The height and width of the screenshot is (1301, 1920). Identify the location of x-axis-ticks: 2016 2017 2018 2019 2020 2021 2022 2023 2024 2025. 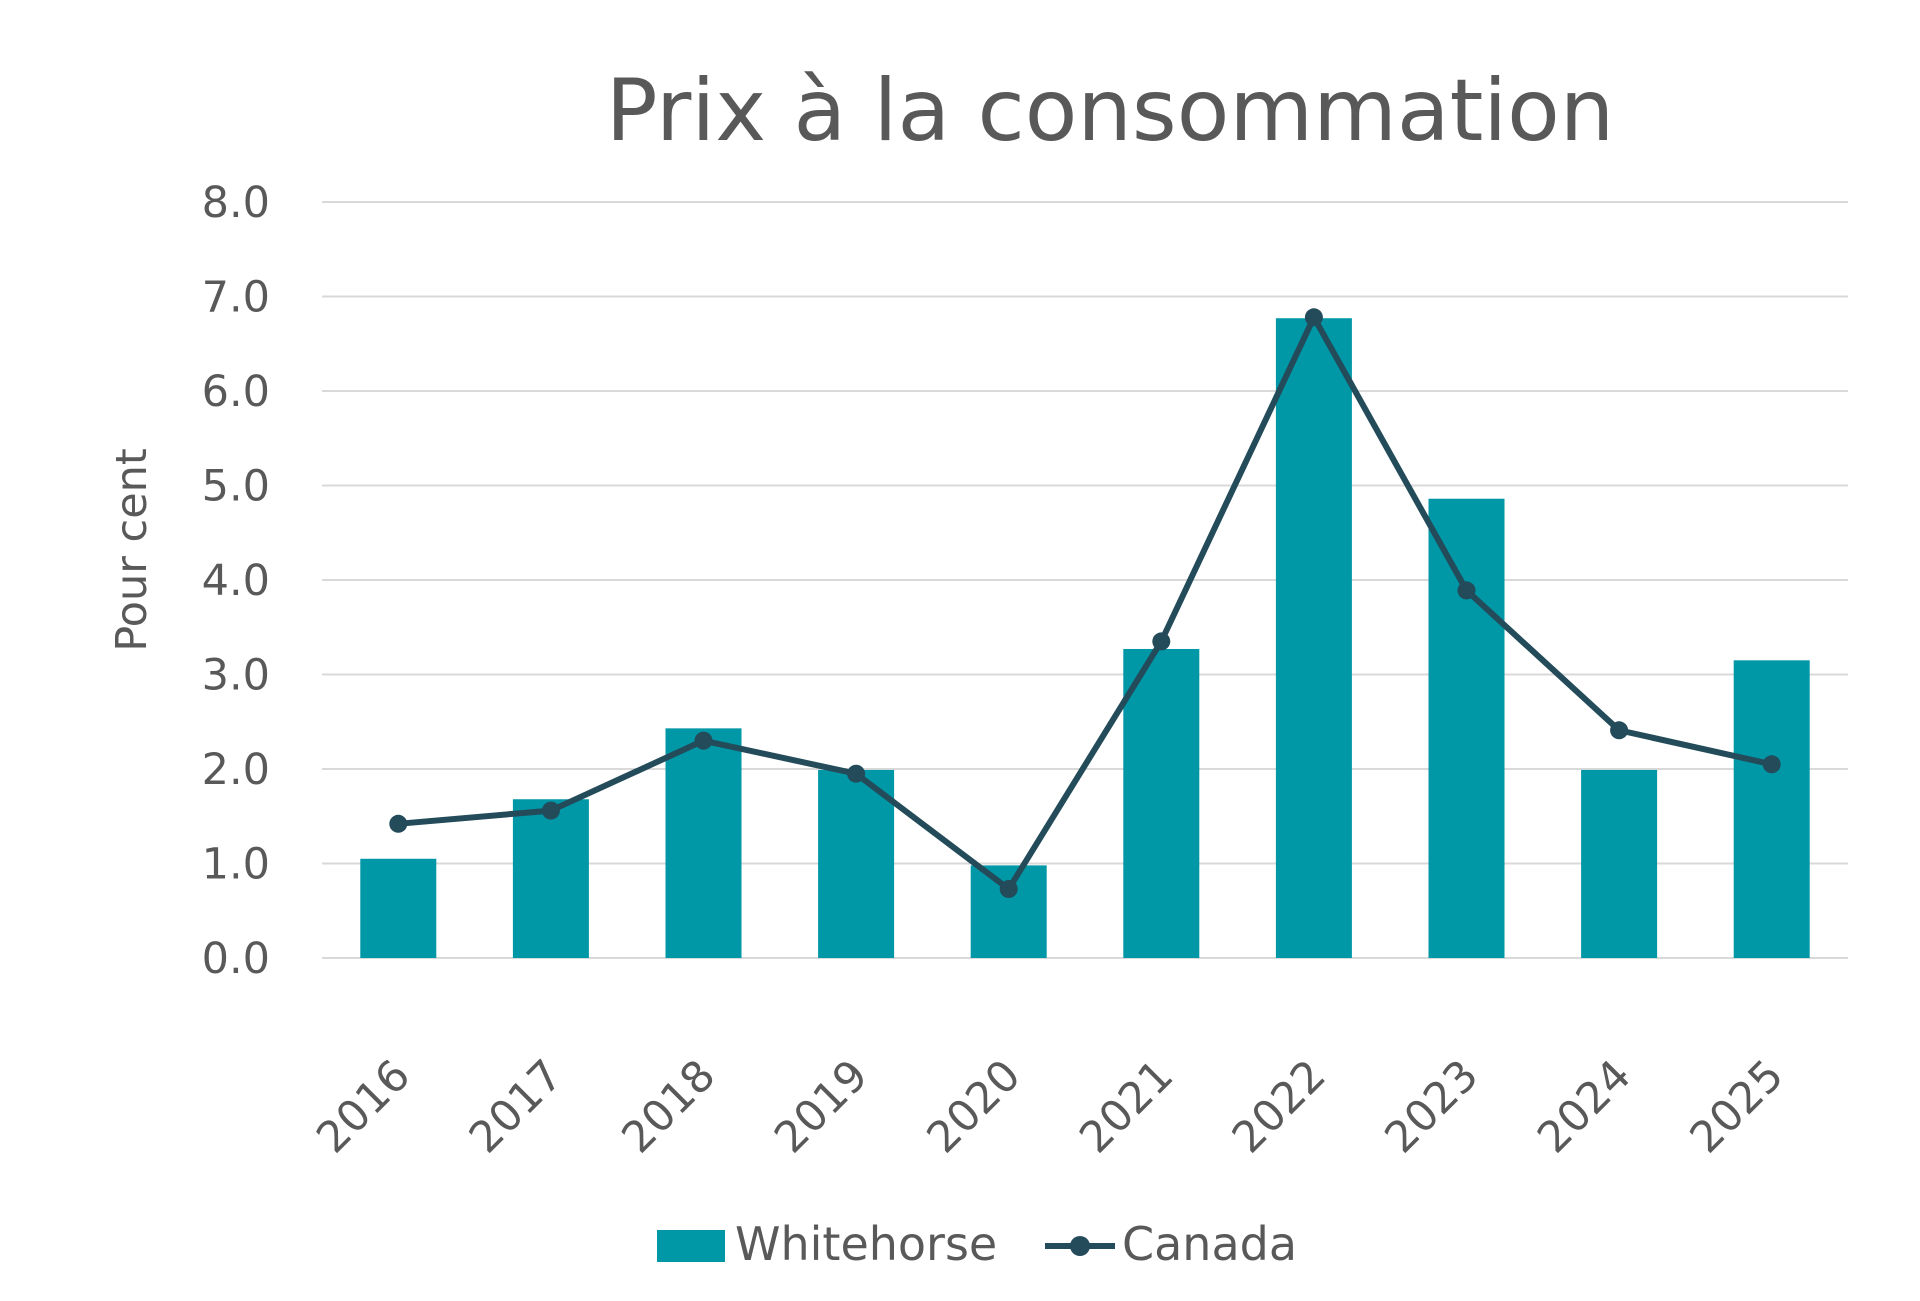
(1050, 1106).